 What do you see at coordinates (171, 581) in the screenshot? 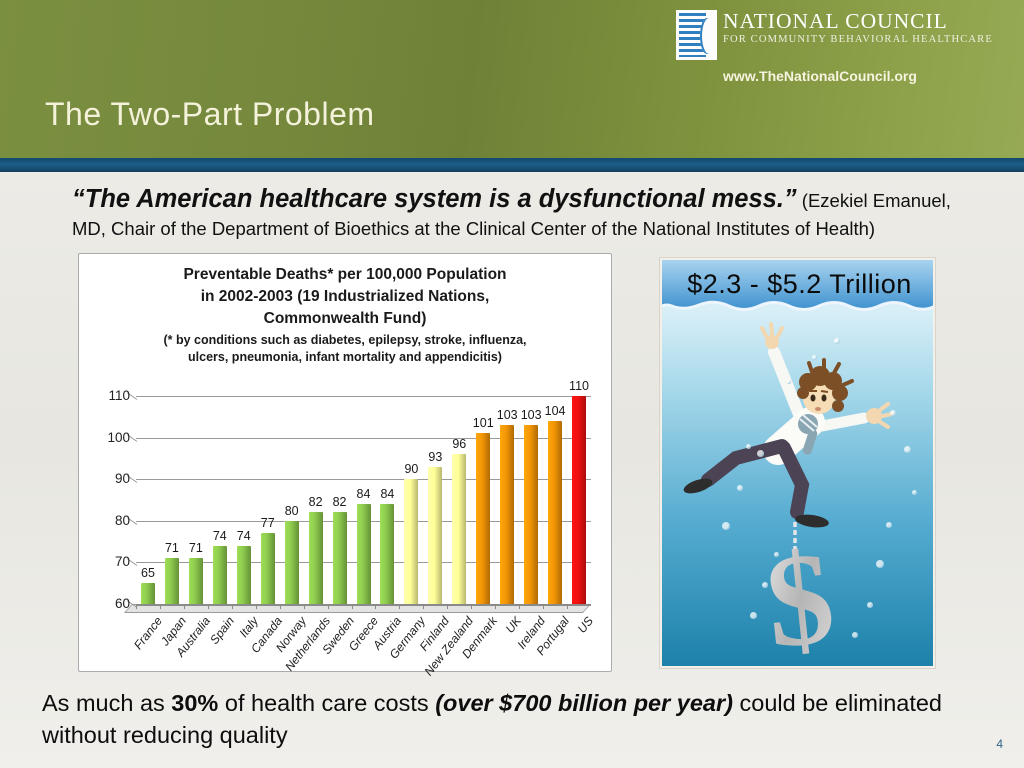
I see `bar-japan` at bounding box center [171, 581].